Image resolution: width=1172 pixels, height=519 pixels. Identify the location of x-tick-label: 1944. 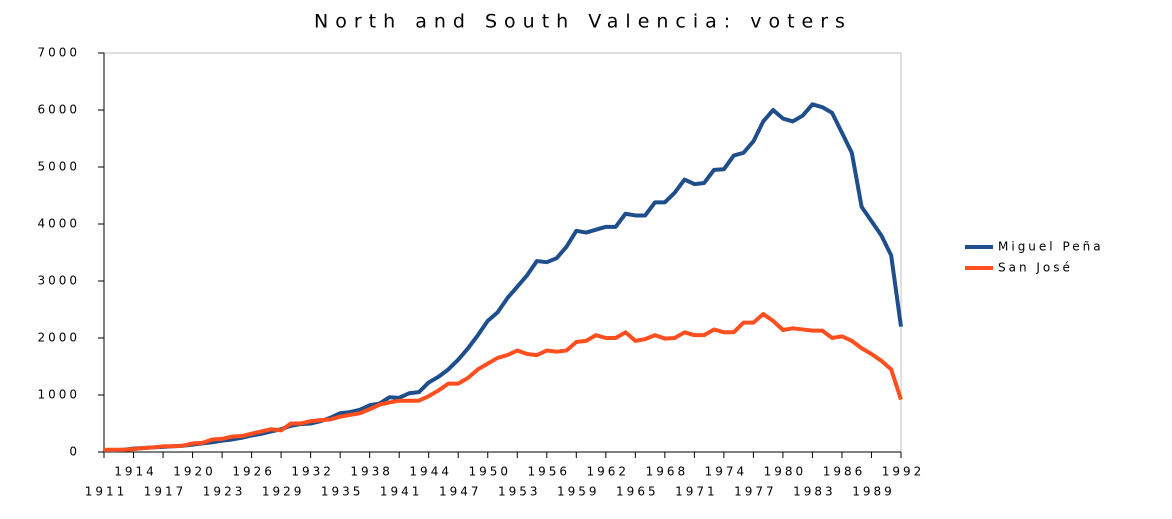
(430, 472).